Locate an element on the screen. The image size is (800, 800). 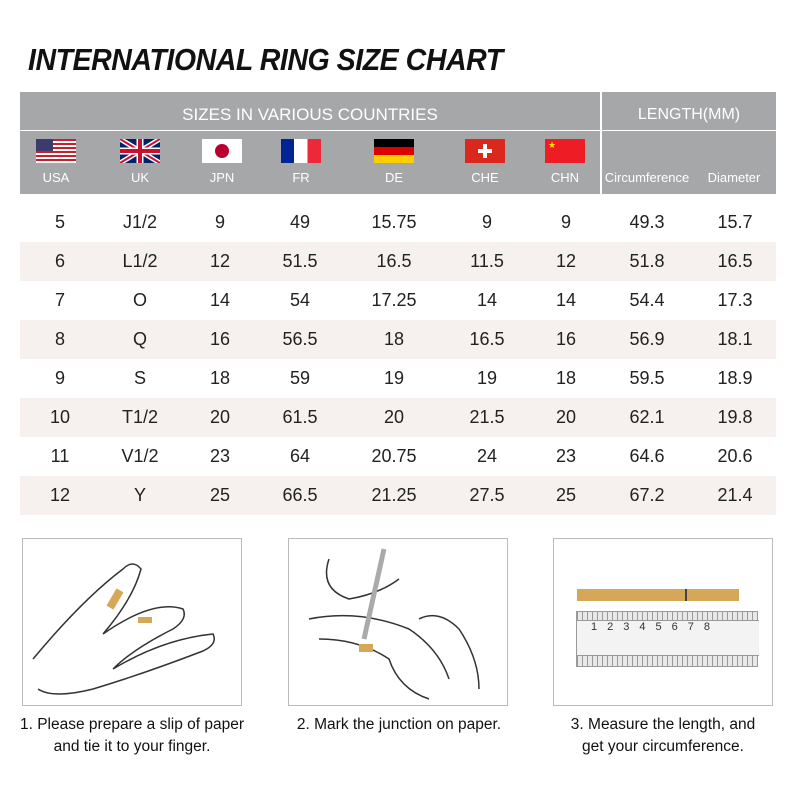
table-row: 7 O 14 54 17.25 14 14 54.4 17.3 is located at coordinates (398, 300).